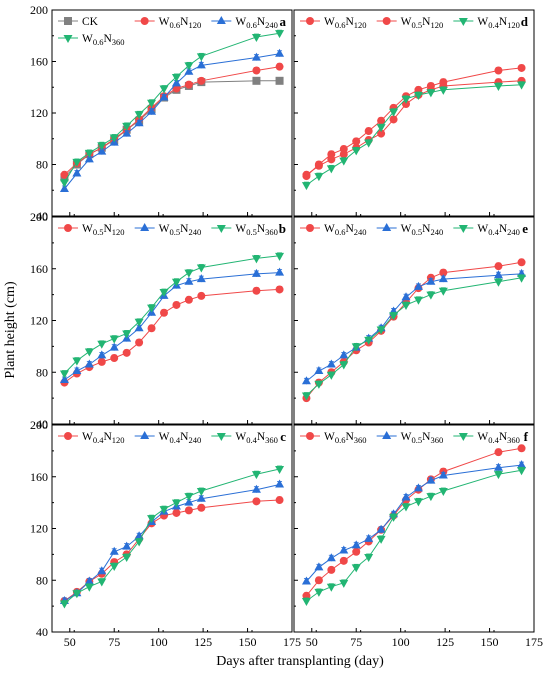 The width and height of the screenshot is (550, 673). Describe the element at coordinates (356, 642) in the screenshot. I see `x-tick-label: 75` at that location.